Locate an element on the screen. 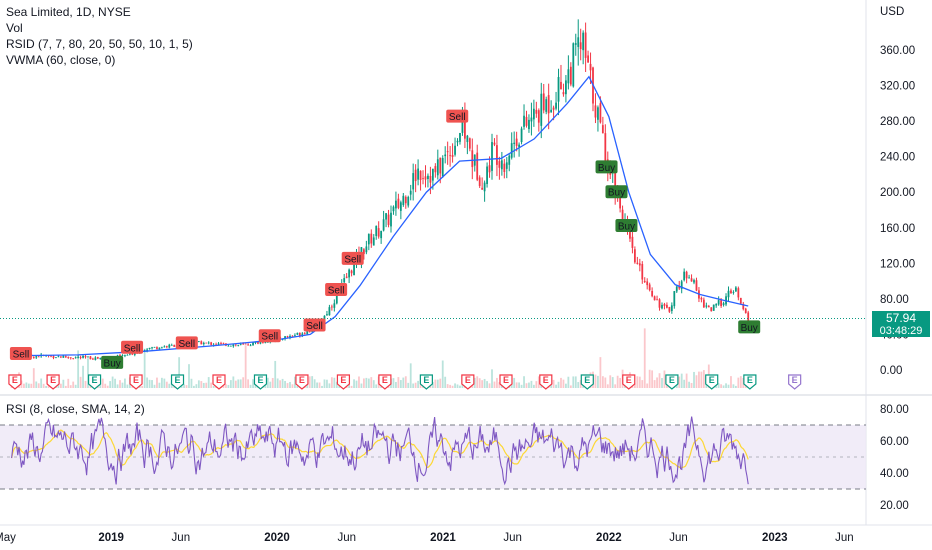  rsi-tick-label: 60.00 is located at coordinates (894, 442).